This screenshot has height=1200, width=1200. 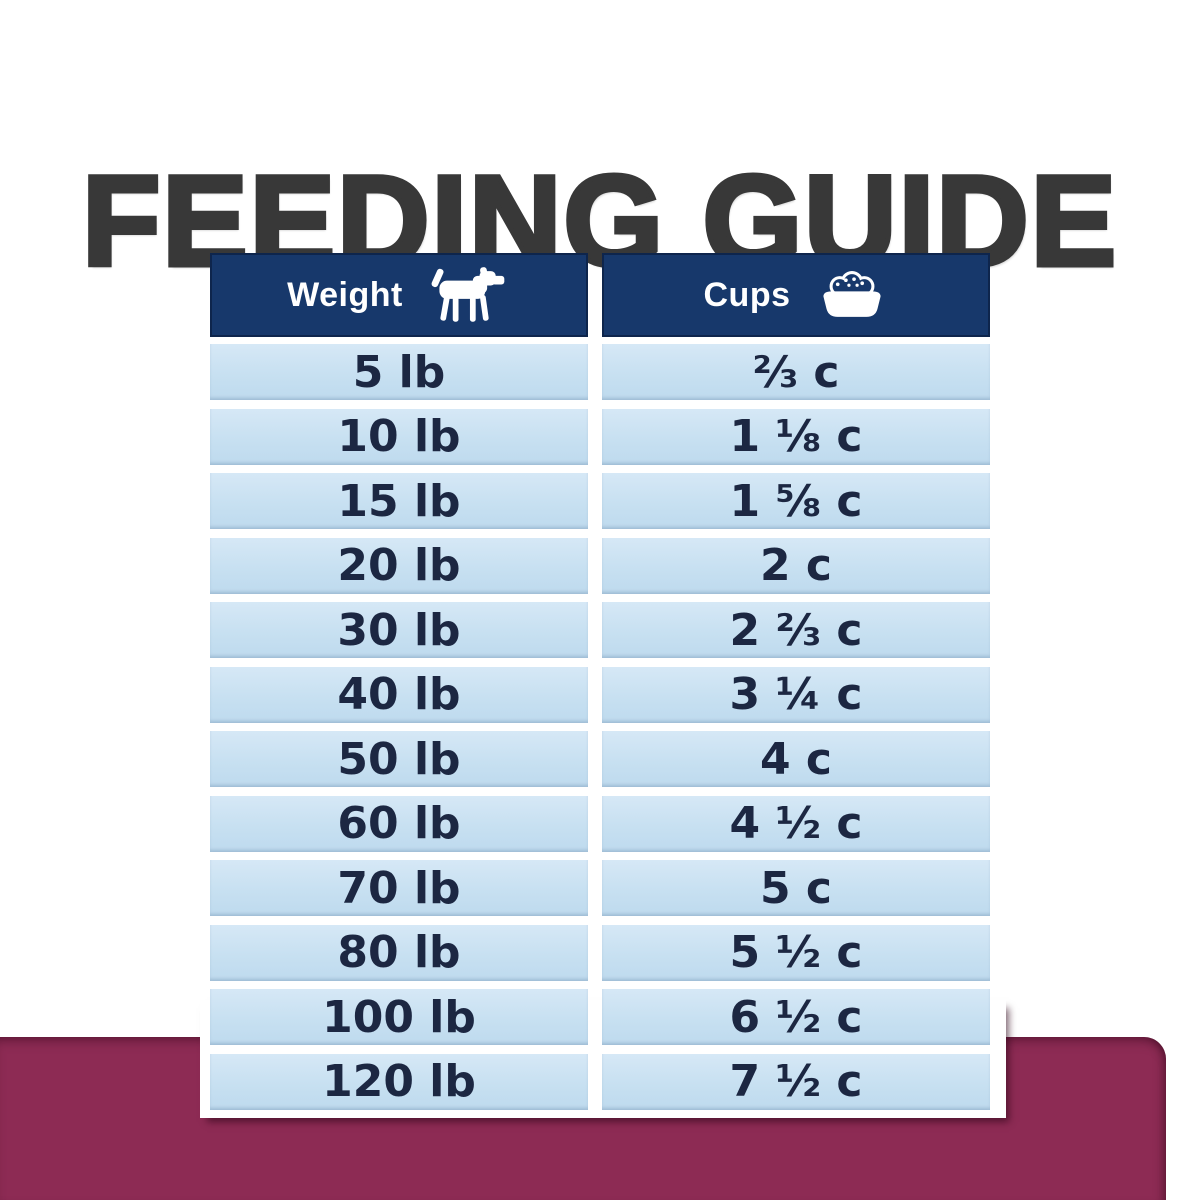 I want to click on cups-cell: 6 ½ c, so click(x=796, y=1017).